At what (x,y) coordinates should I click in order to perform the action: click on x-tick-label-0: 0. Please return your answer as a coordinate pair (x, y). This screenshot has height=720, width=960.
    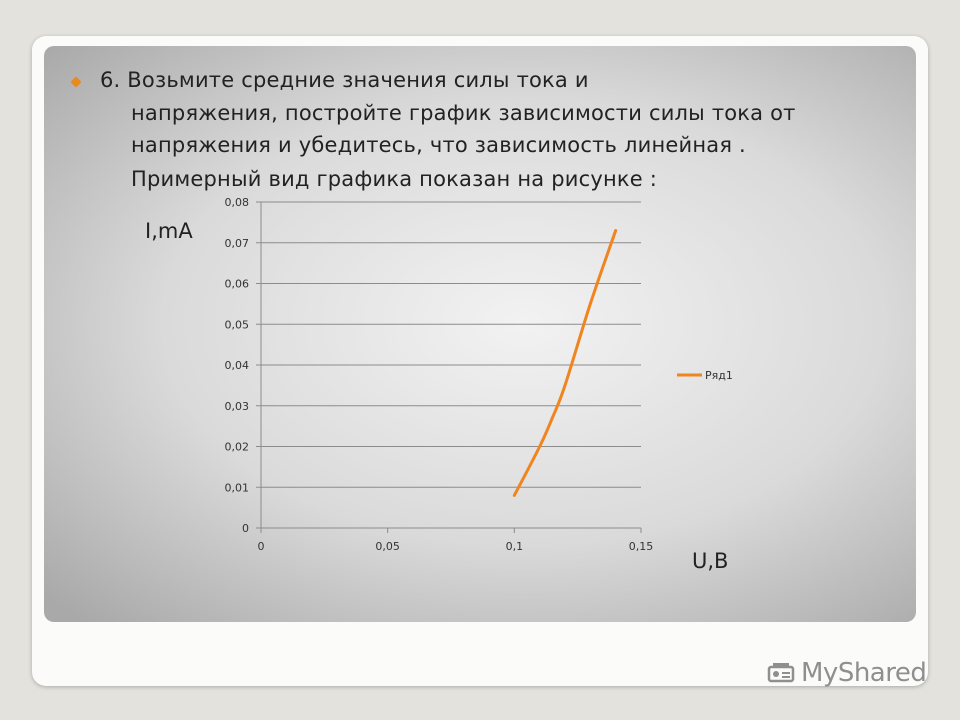
    Looking at the image, I should click on (261, 546).